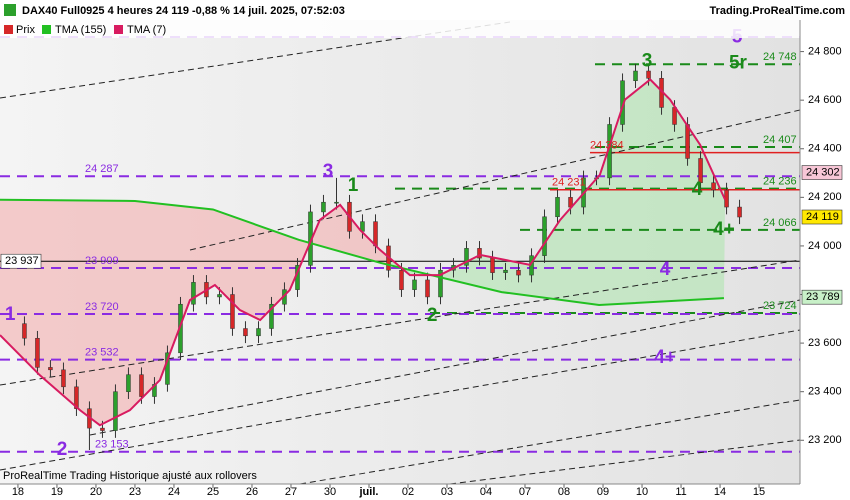 Image resolution: width=850 pixels, height=500 pixels. I want to click on x-tick-label: 14, so click(720, 492).